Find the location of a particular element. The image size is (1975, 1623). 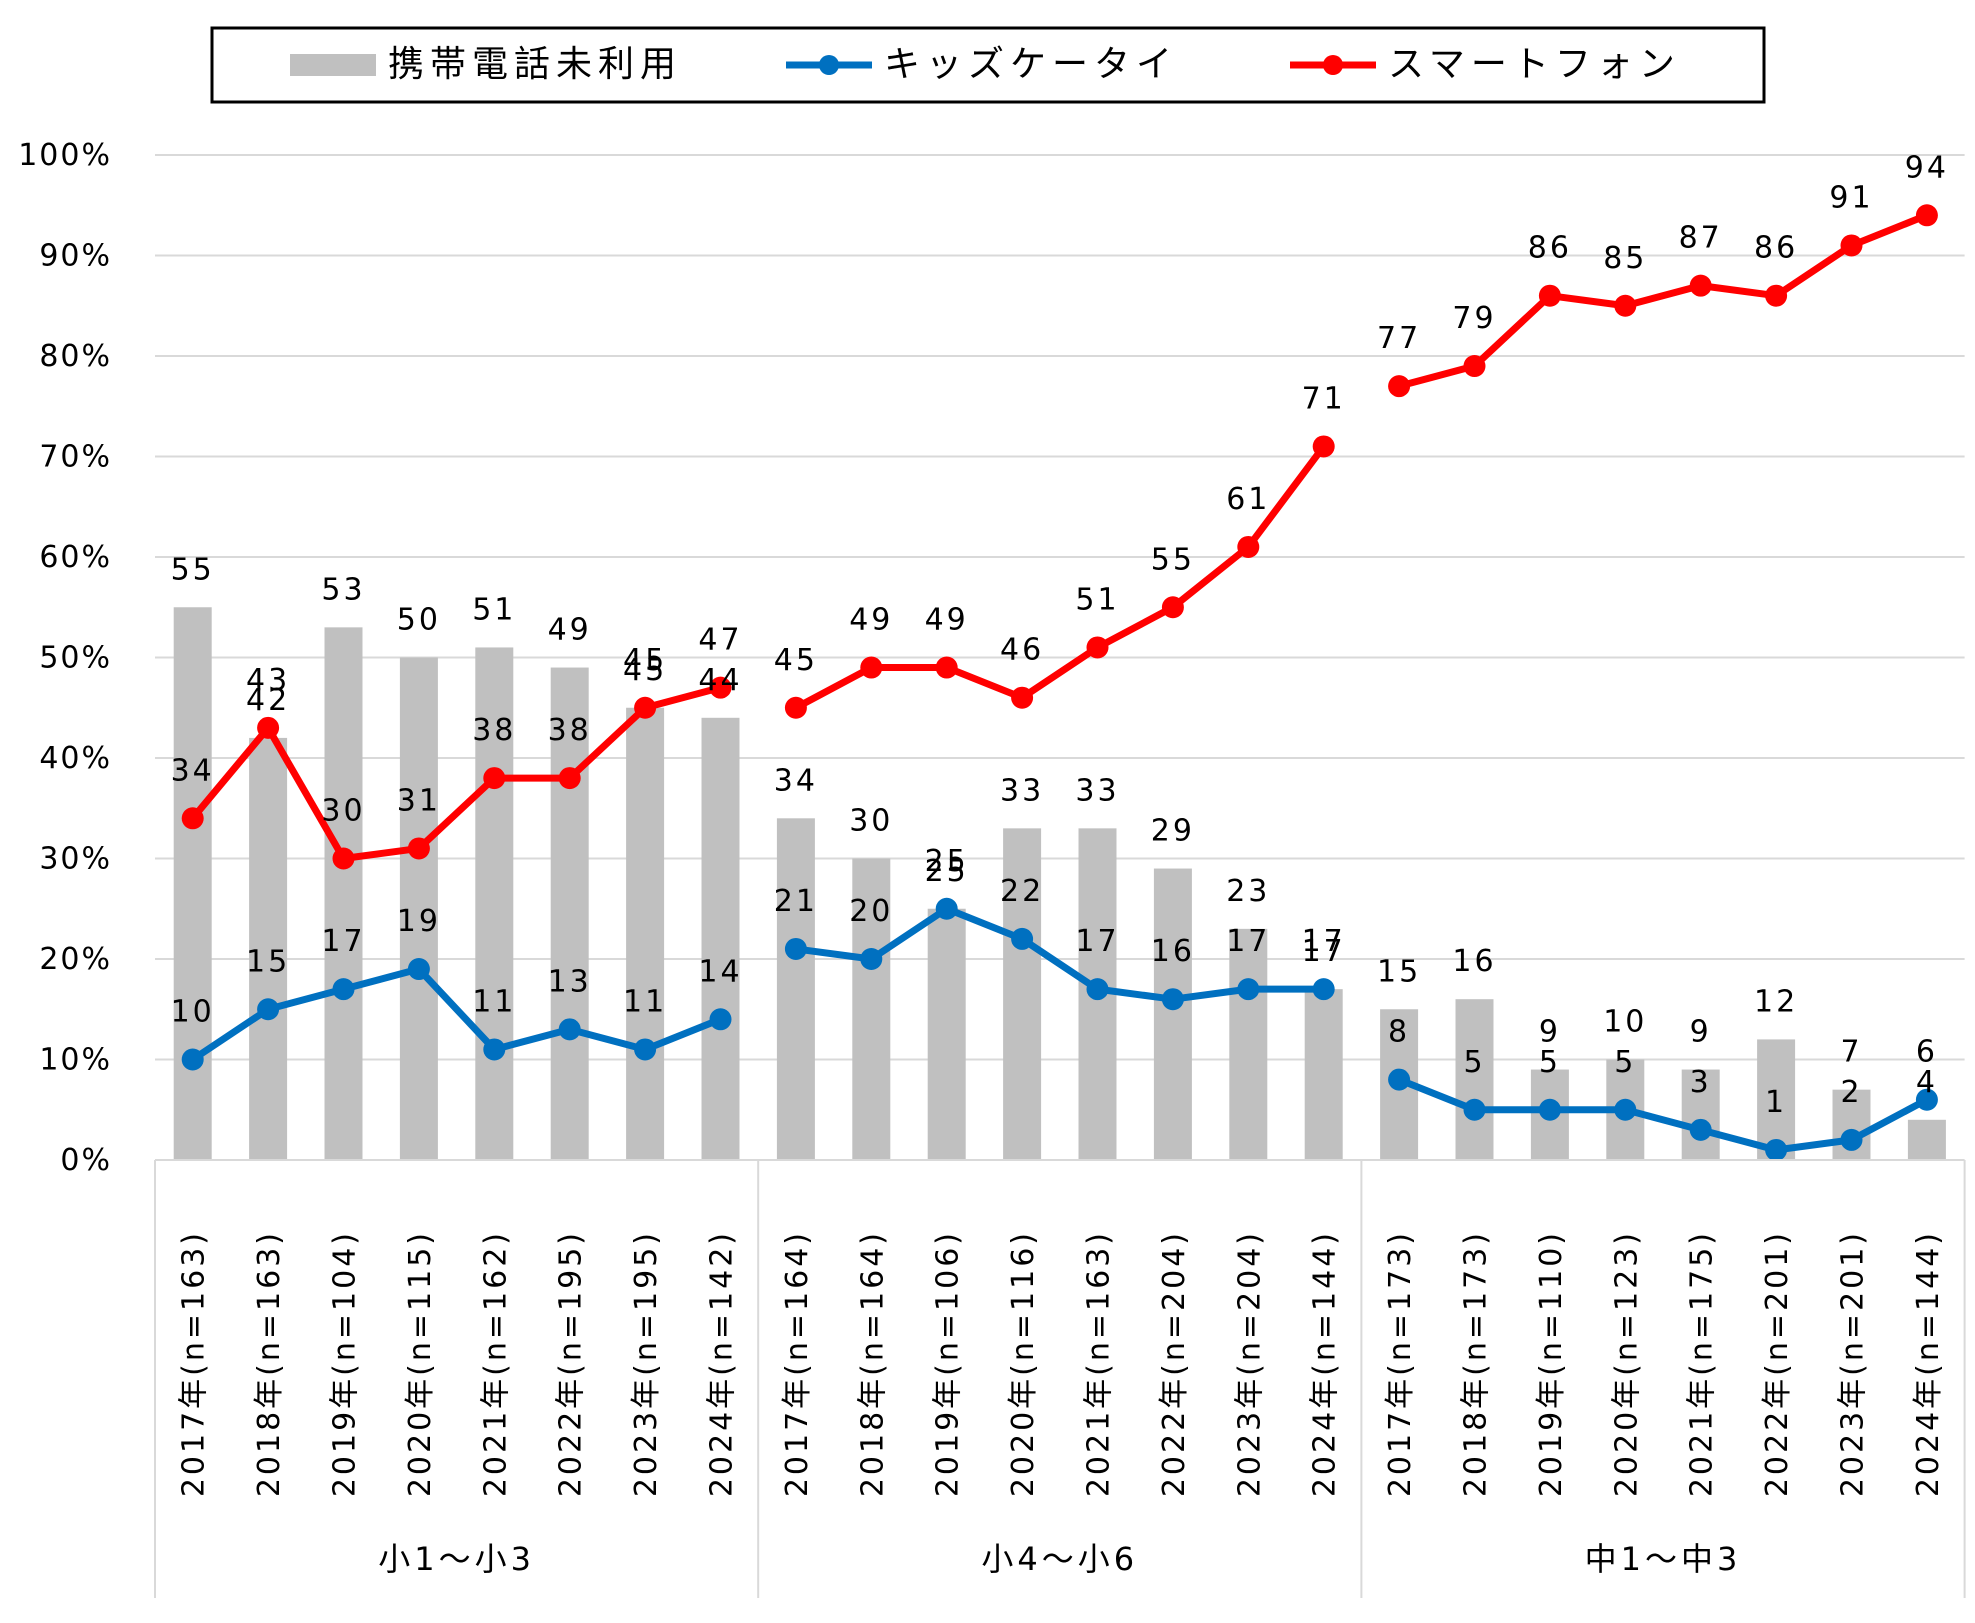

data-label-smart: 38 is located at coordinates (494, 730).